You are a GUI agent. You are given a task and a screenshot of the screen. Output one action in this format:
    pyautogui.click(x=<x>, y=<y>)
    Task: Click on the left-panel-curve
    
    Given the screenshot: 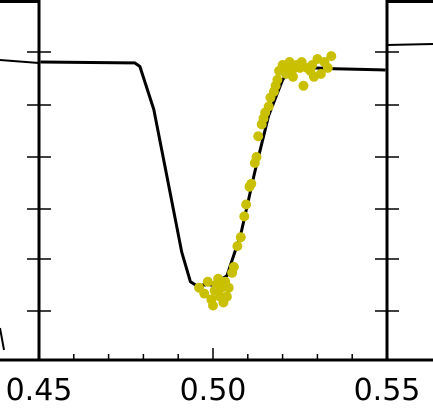 What is the action you would take?
    pyautogui.click(x=20, y=61)
    